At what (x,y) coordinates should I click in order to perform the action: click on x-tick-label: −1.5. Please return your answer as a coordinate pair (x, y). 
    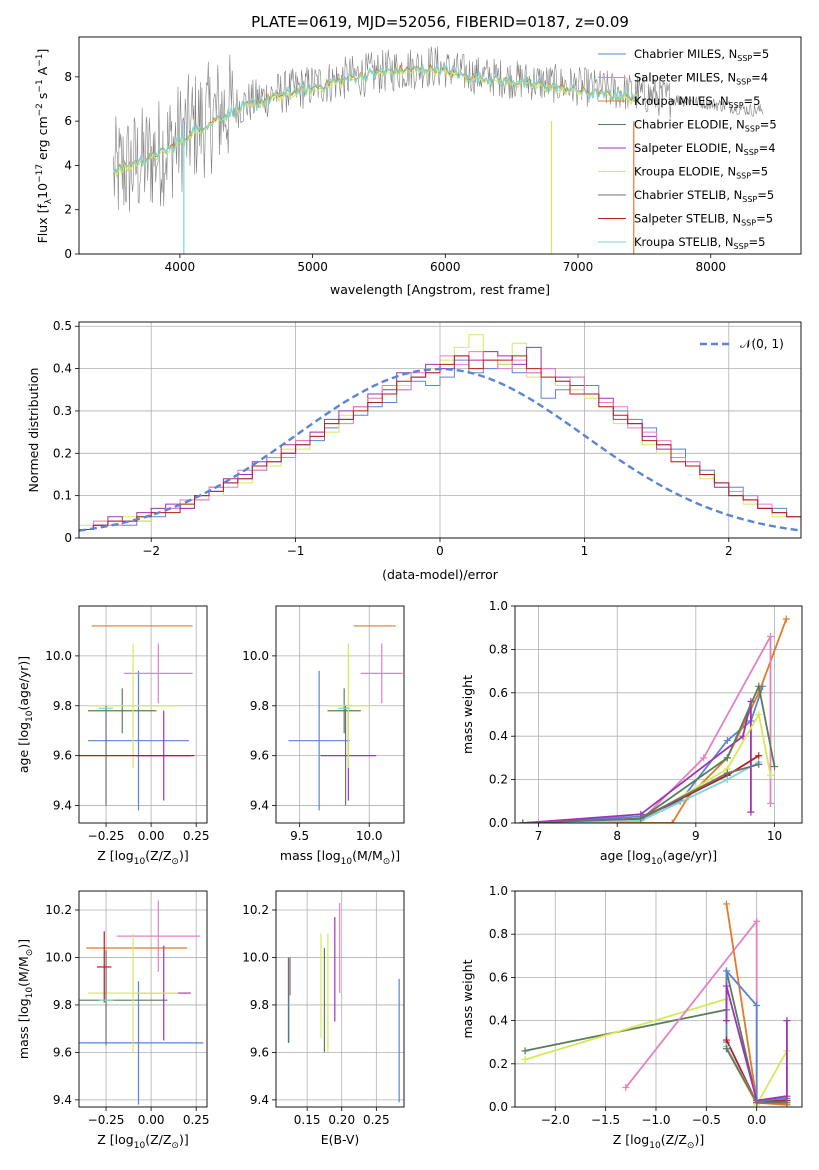
    Looking at the image, I should click on (605, 1120).